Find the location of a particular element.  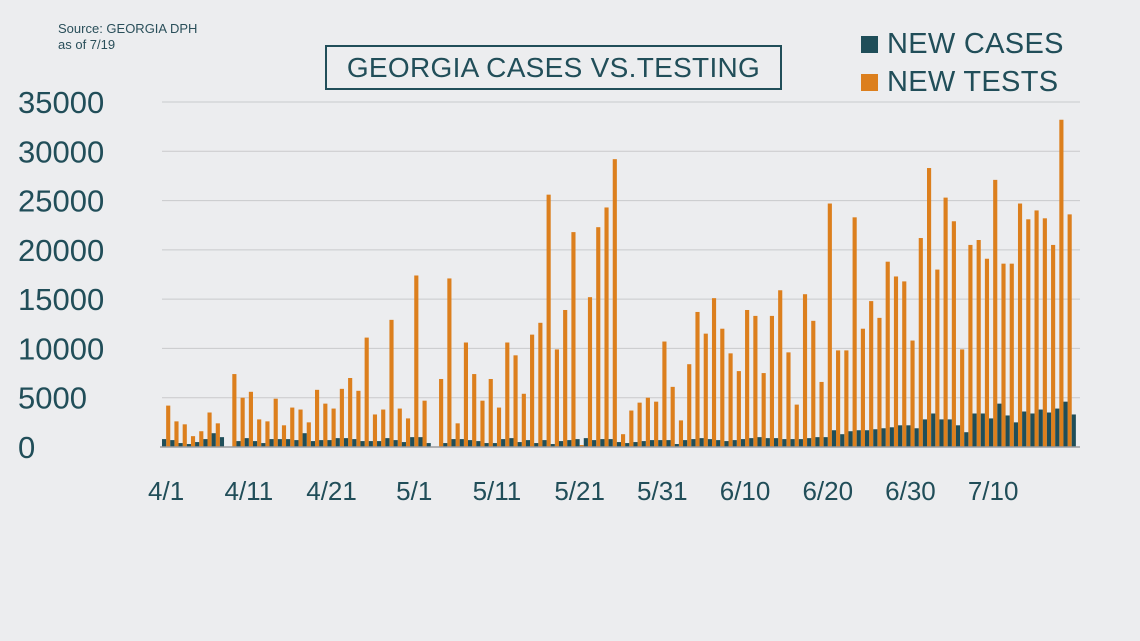

x-tick-label: 5/11 is located at coordinates (497, 491).